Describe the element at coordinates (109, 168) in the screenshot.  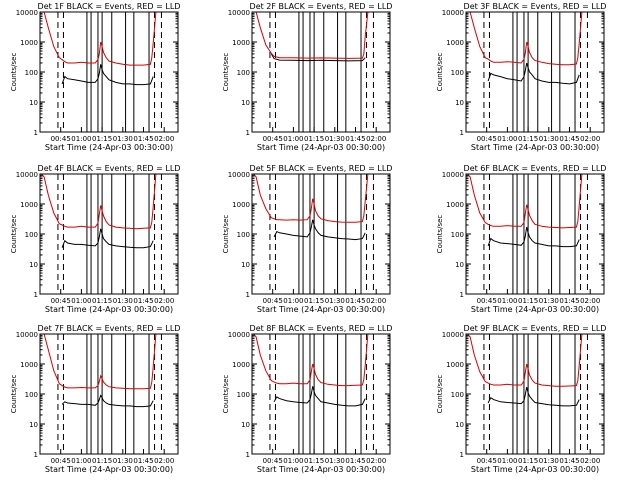
I see `panel-title: Det 4F BLACK = Events, RED = LLD` at that location.